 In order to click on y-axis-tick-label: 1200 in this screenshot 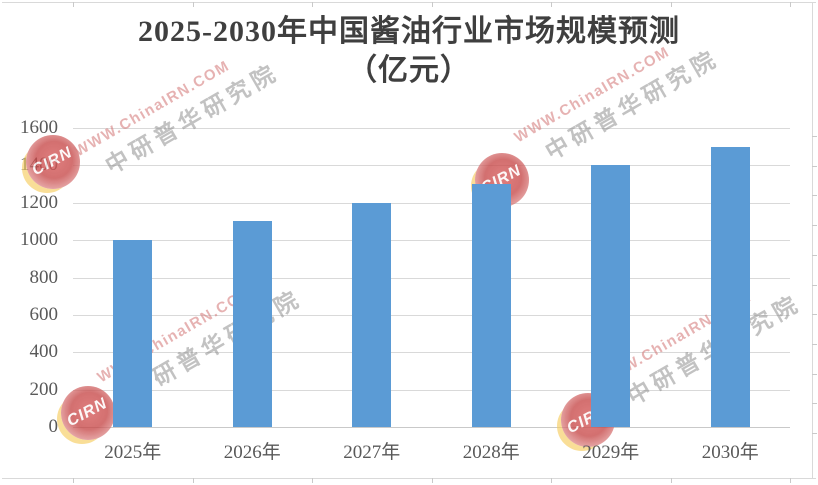, I will do `click(39, 202)`.